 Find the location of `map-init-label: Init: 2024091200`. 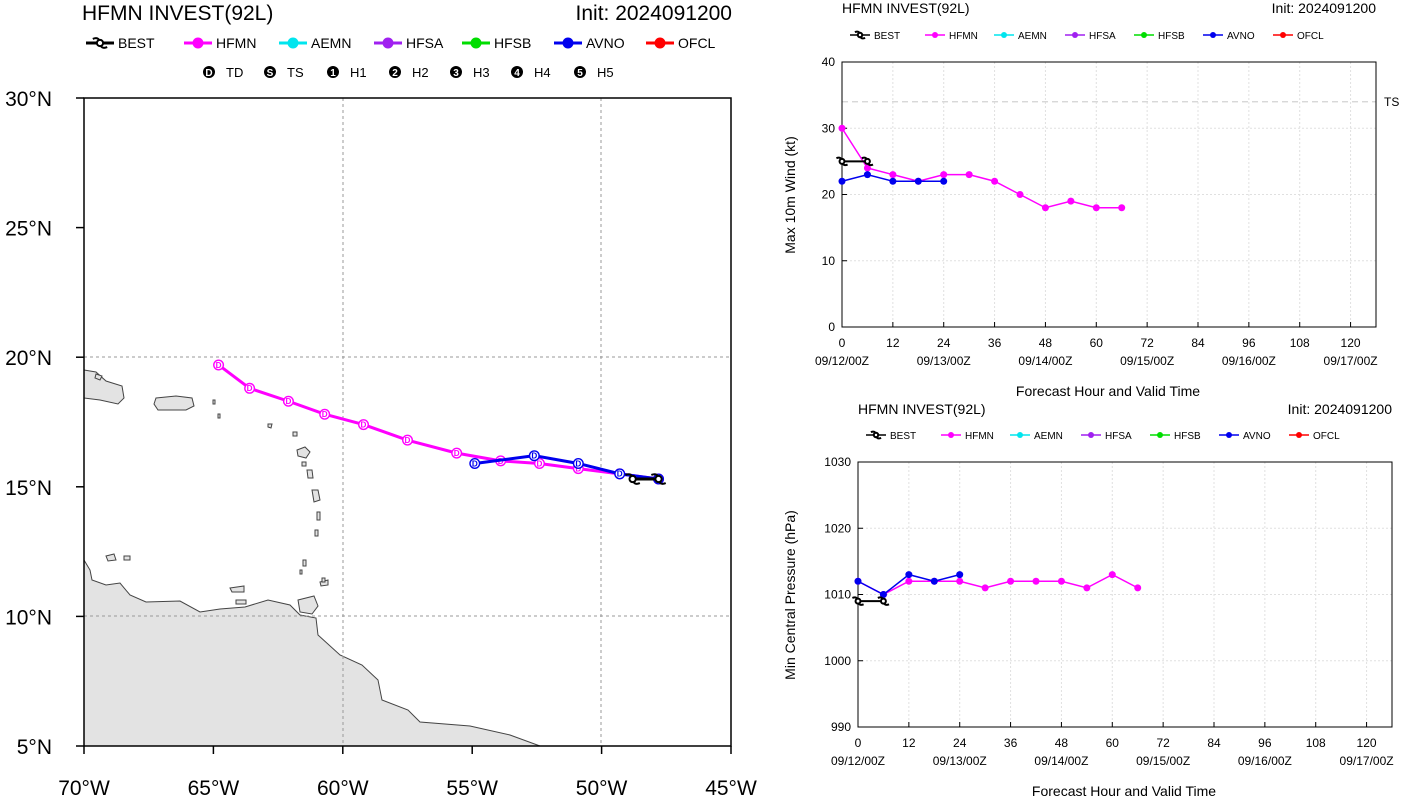

map-init-label: Init: 2024091200 is located at coordinates (654, 13).